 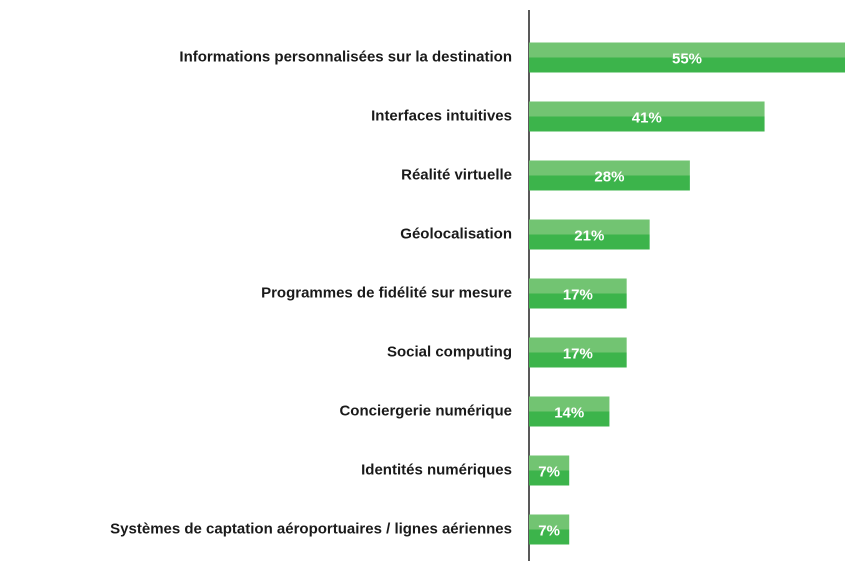 I want to click on category-label: Social computing, so click(x=449, y=351).